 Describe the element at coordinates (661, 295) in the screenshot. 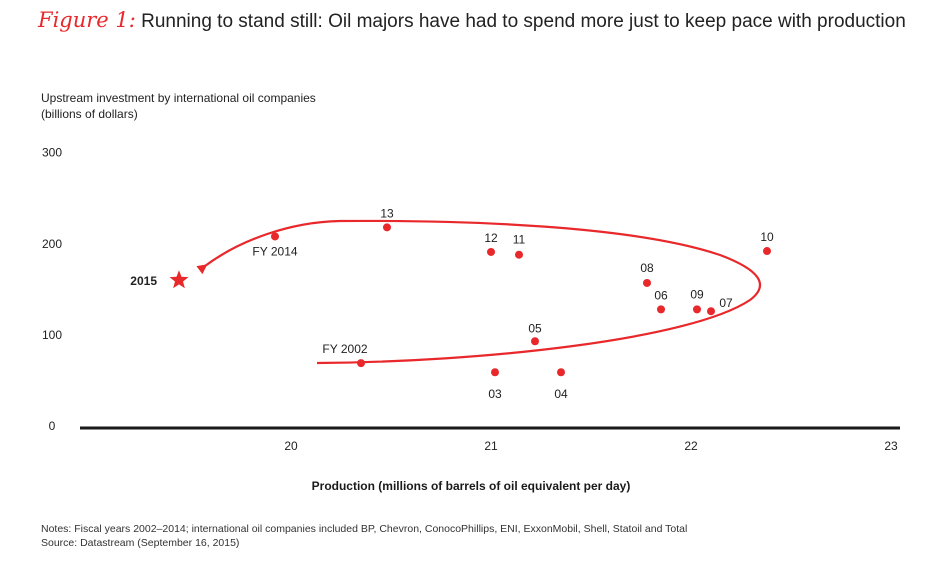

I see `data-label: 06` at that location.